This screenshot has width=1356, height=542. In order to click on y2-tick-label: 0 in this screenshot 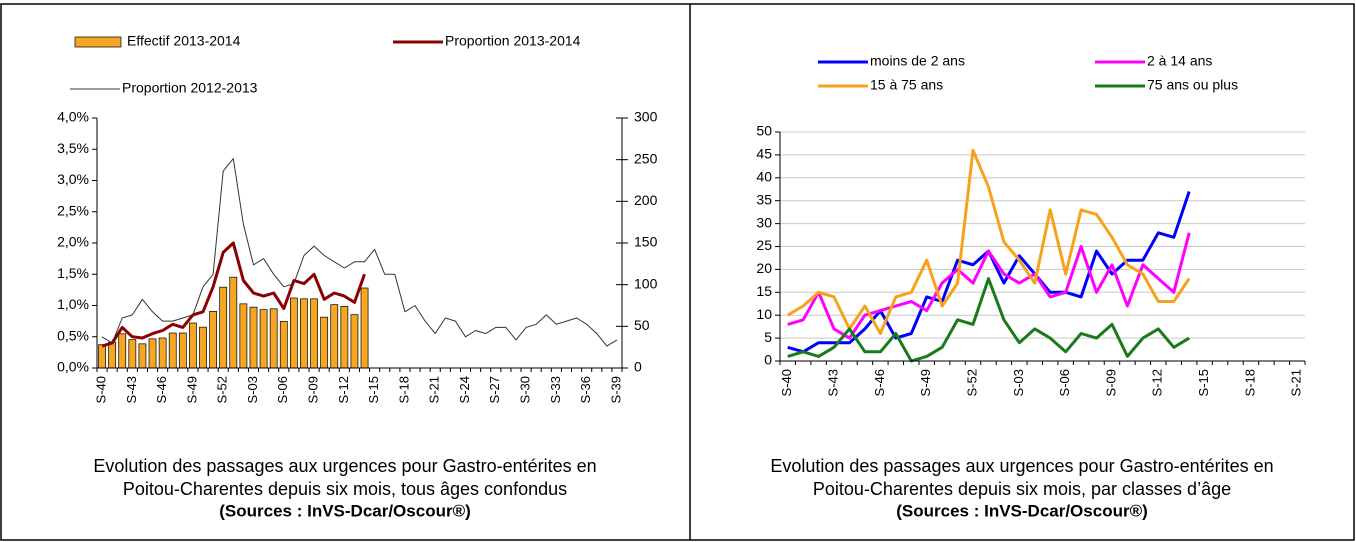, I will do `click(638, 367)`.